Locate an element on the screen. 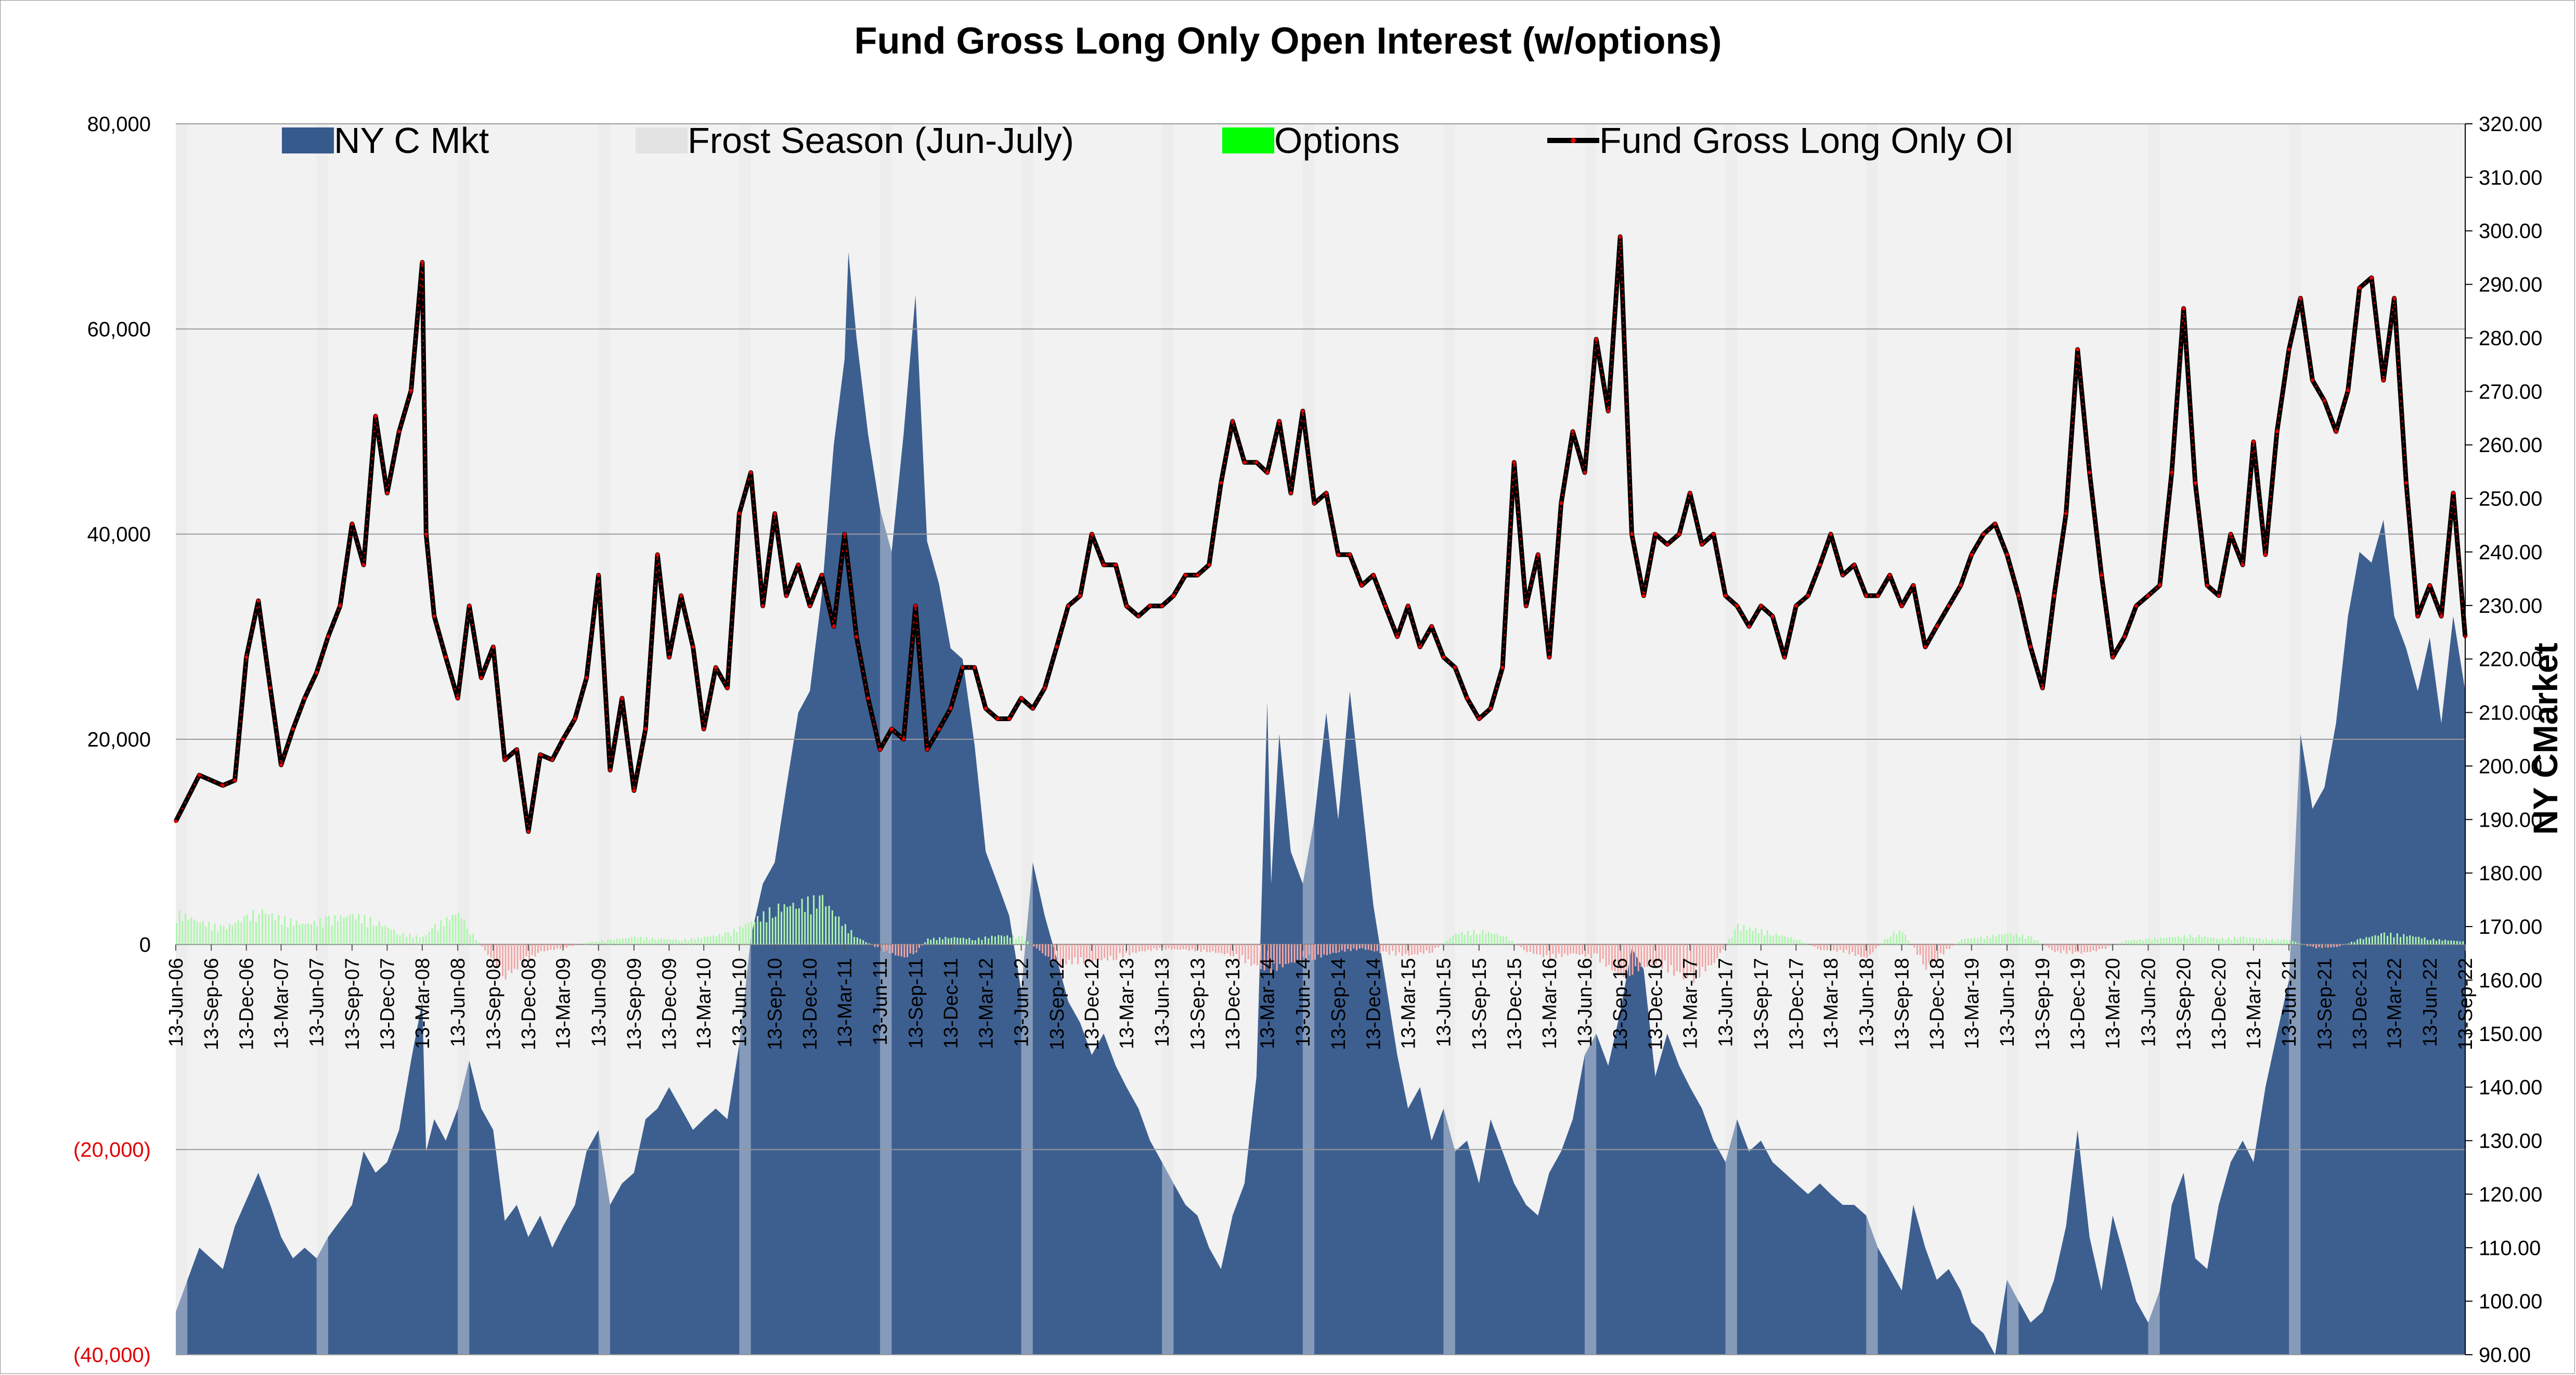 The width and height of the screenshot is (2576, 1375). x-tick-label-7: 13-Mar-08 is located at coordinates (423, 1004).